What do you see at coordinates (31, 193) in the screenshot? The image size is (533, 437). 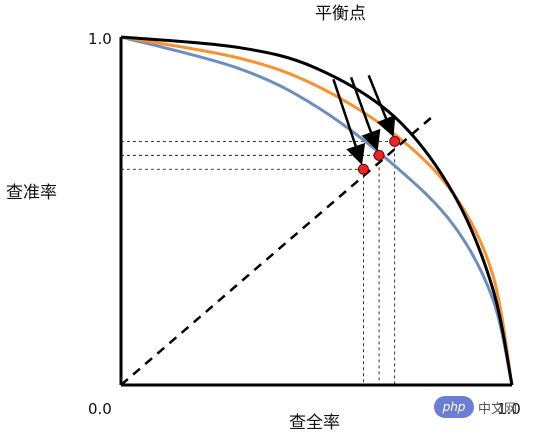 I see `y-axis-label: 查准率` at bounding box center [31, 193].